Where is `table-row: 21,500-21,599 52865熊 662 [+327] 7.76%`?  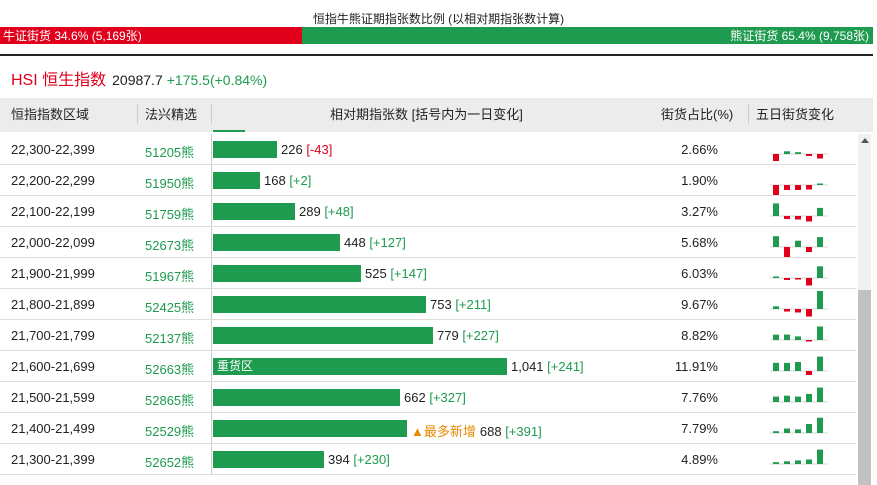 table-row: 21,500-21,599 52865熊 662 [+327] 7.76% is located at coordinates (428, 397).